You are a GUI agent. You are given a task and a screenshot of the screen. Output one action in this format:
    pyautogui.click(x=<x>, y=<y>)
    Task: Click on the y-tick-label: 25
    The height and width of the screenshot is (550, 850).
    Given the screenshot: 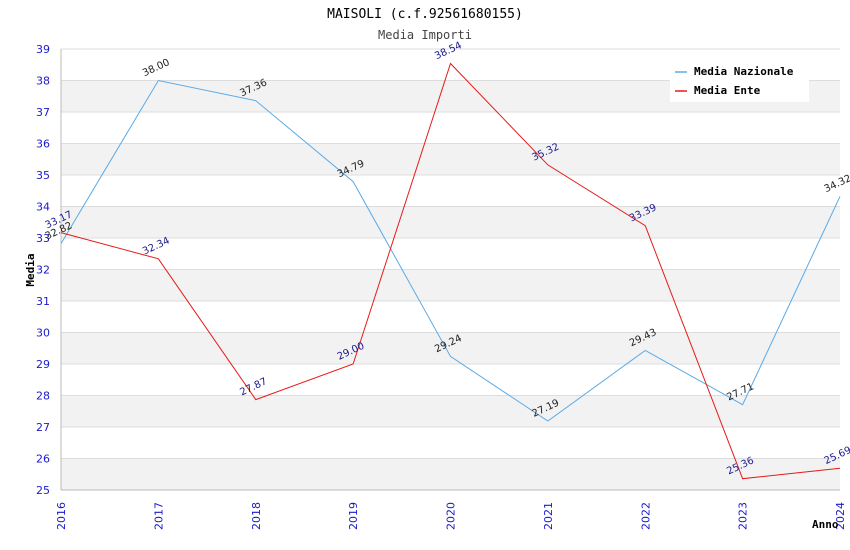 What is the action you would take?
    pyautogui.click(x=43, y=490)
    